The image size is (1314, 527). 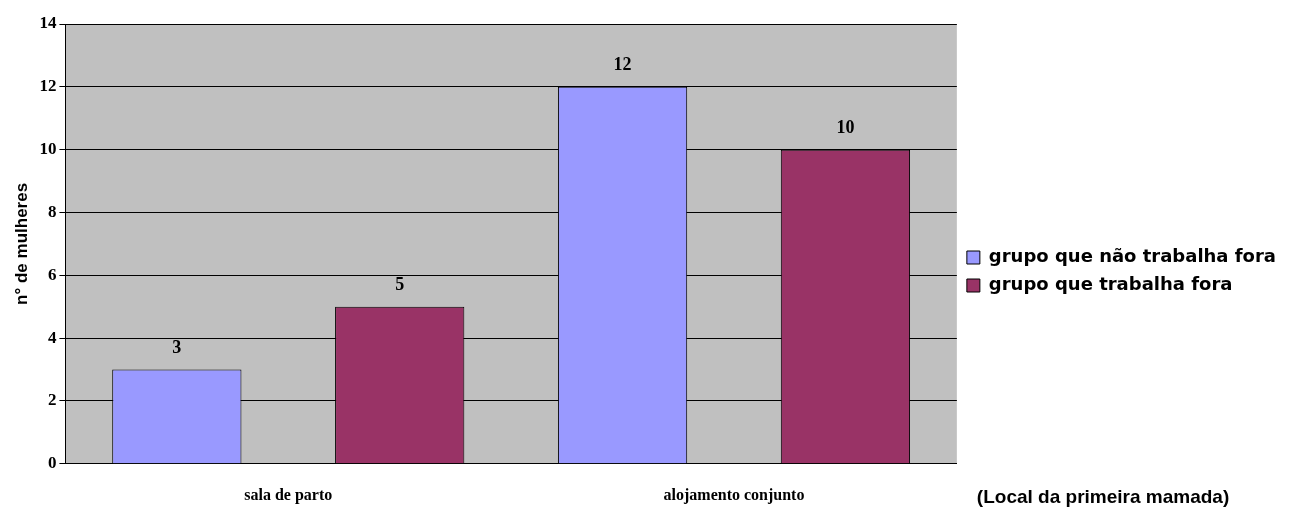 What do you see at coordinates (52, 400) in the screenshot?
I see `y-tick-label: 2` at bounding box center [52, 400].